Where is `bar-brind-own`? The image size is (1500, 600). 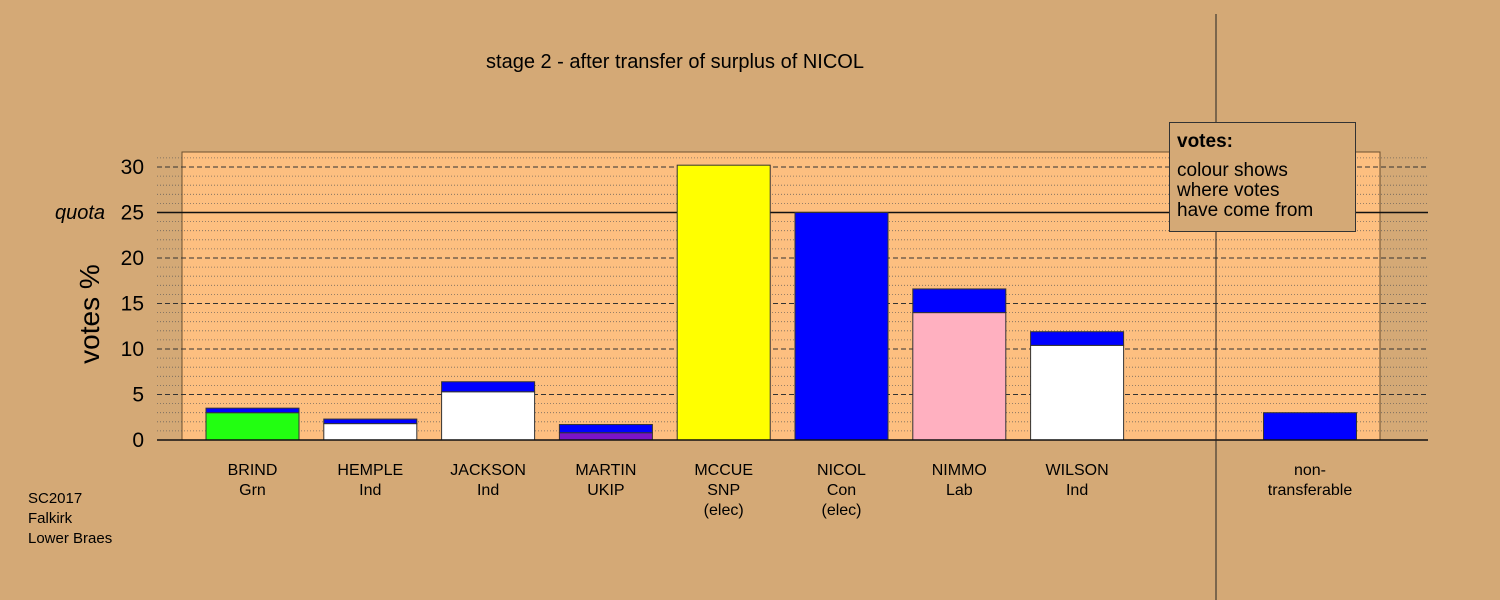
bar-brind-own is located at coordinates (252, 426).